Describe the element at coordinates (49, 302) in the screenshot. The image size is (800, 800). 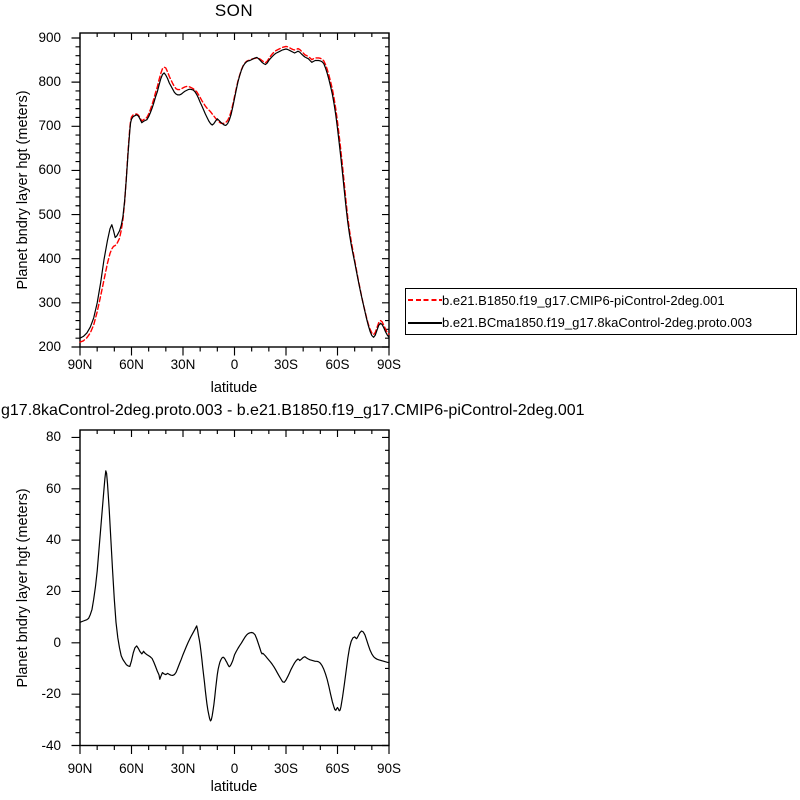
I see `y-tick-label-300: 300` at that location.